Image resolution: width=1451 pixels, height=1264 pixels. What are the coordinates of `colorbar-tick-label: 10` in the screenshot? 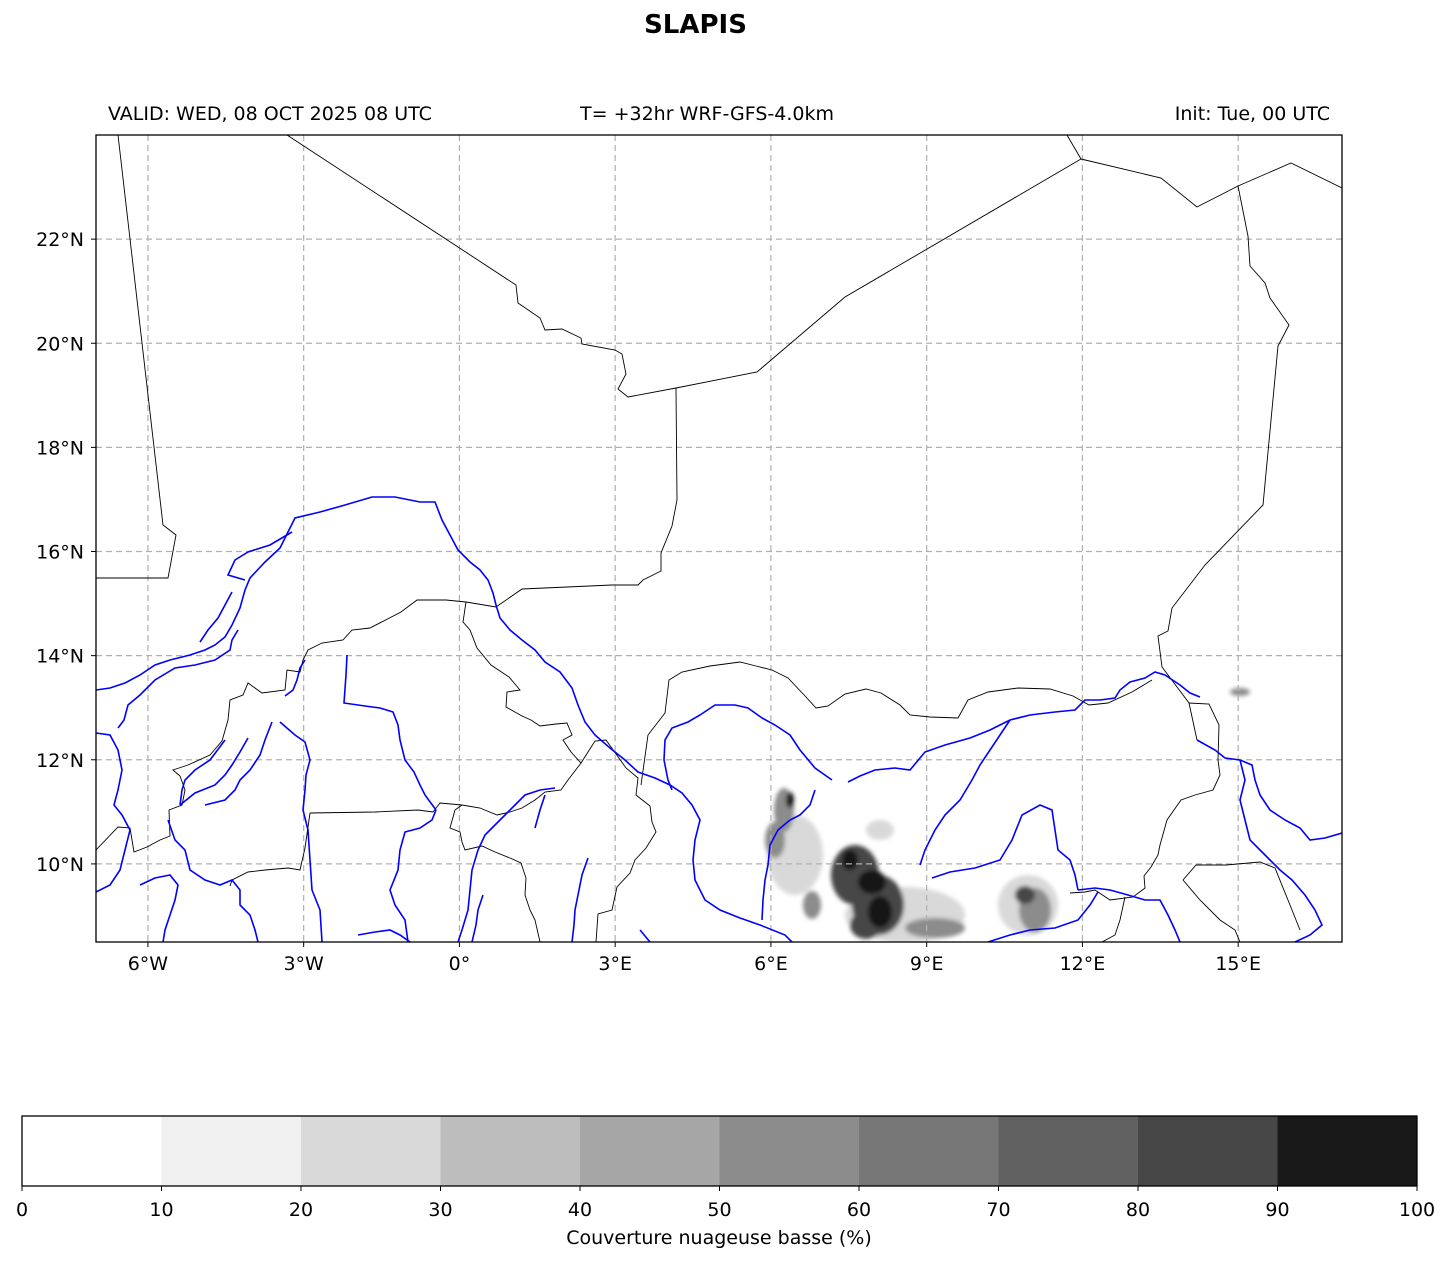 It's located at (161, 1210).